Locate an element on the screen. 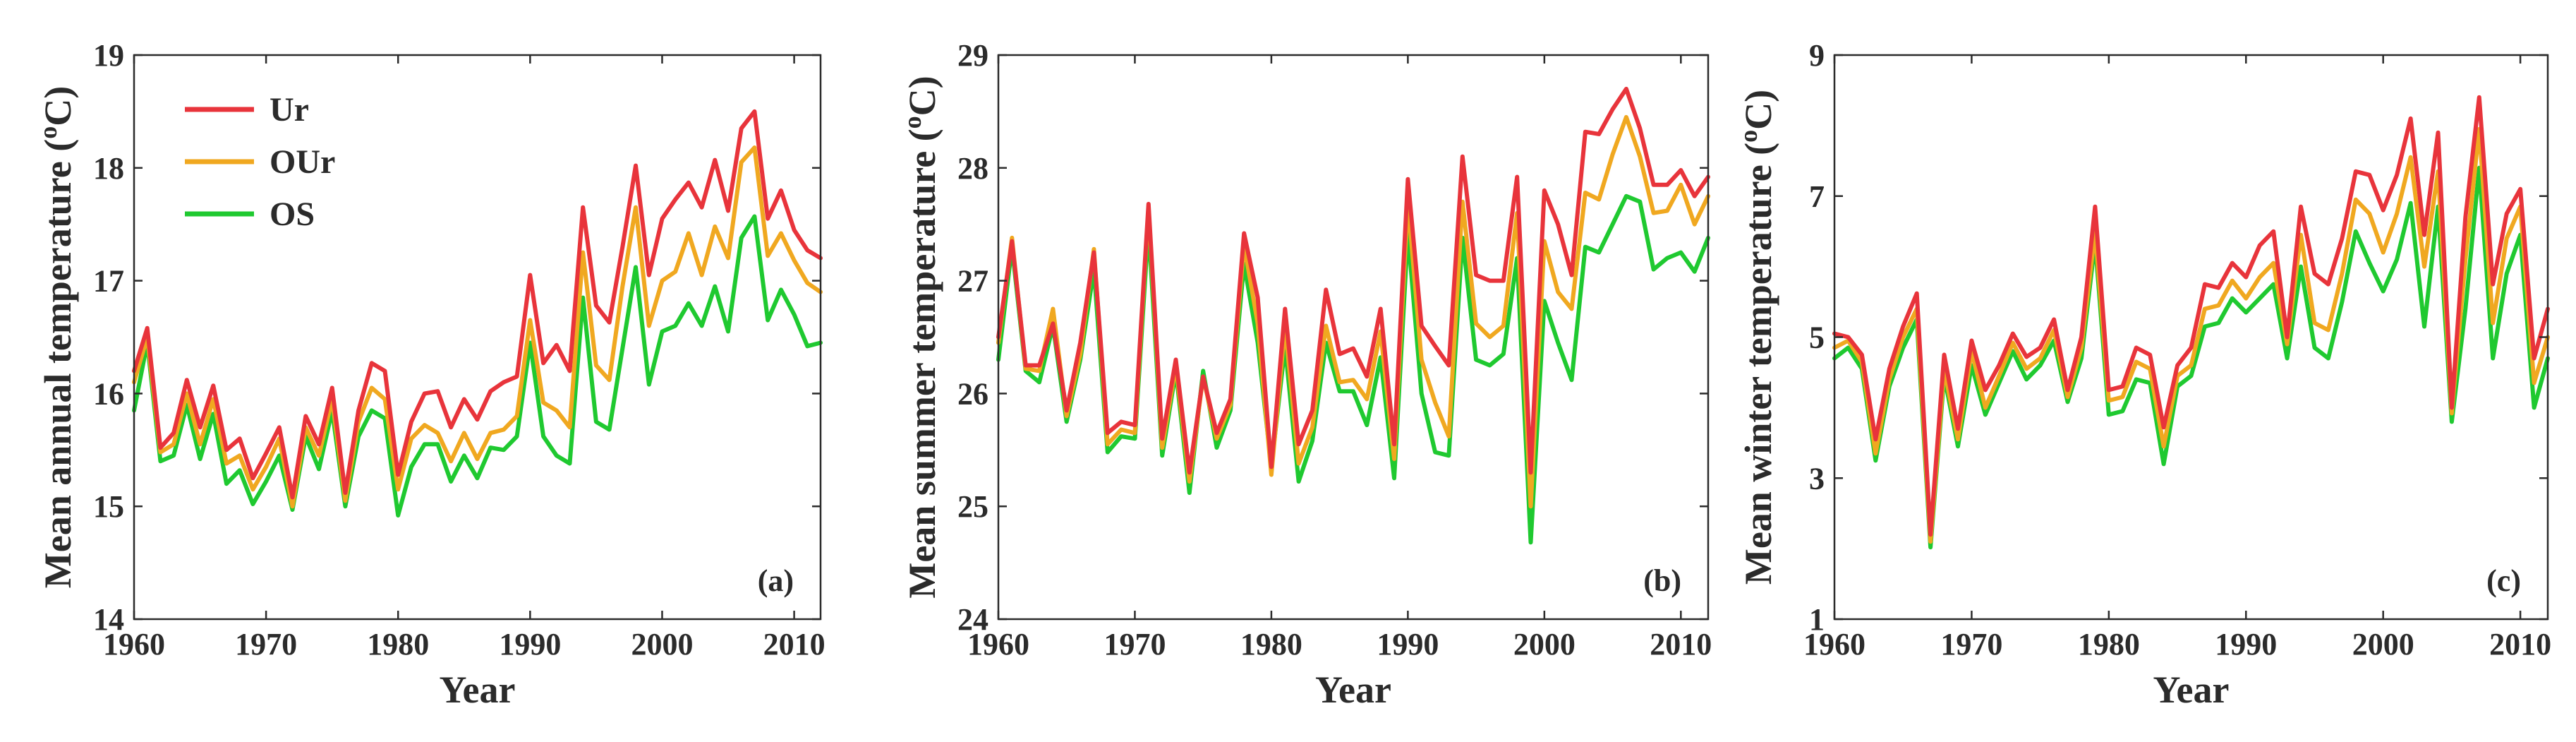 The height and width of the screenshot is (742, 2576). y-axis-label-main: Mean winter temperature ( is located at coordinates (1758, 364).